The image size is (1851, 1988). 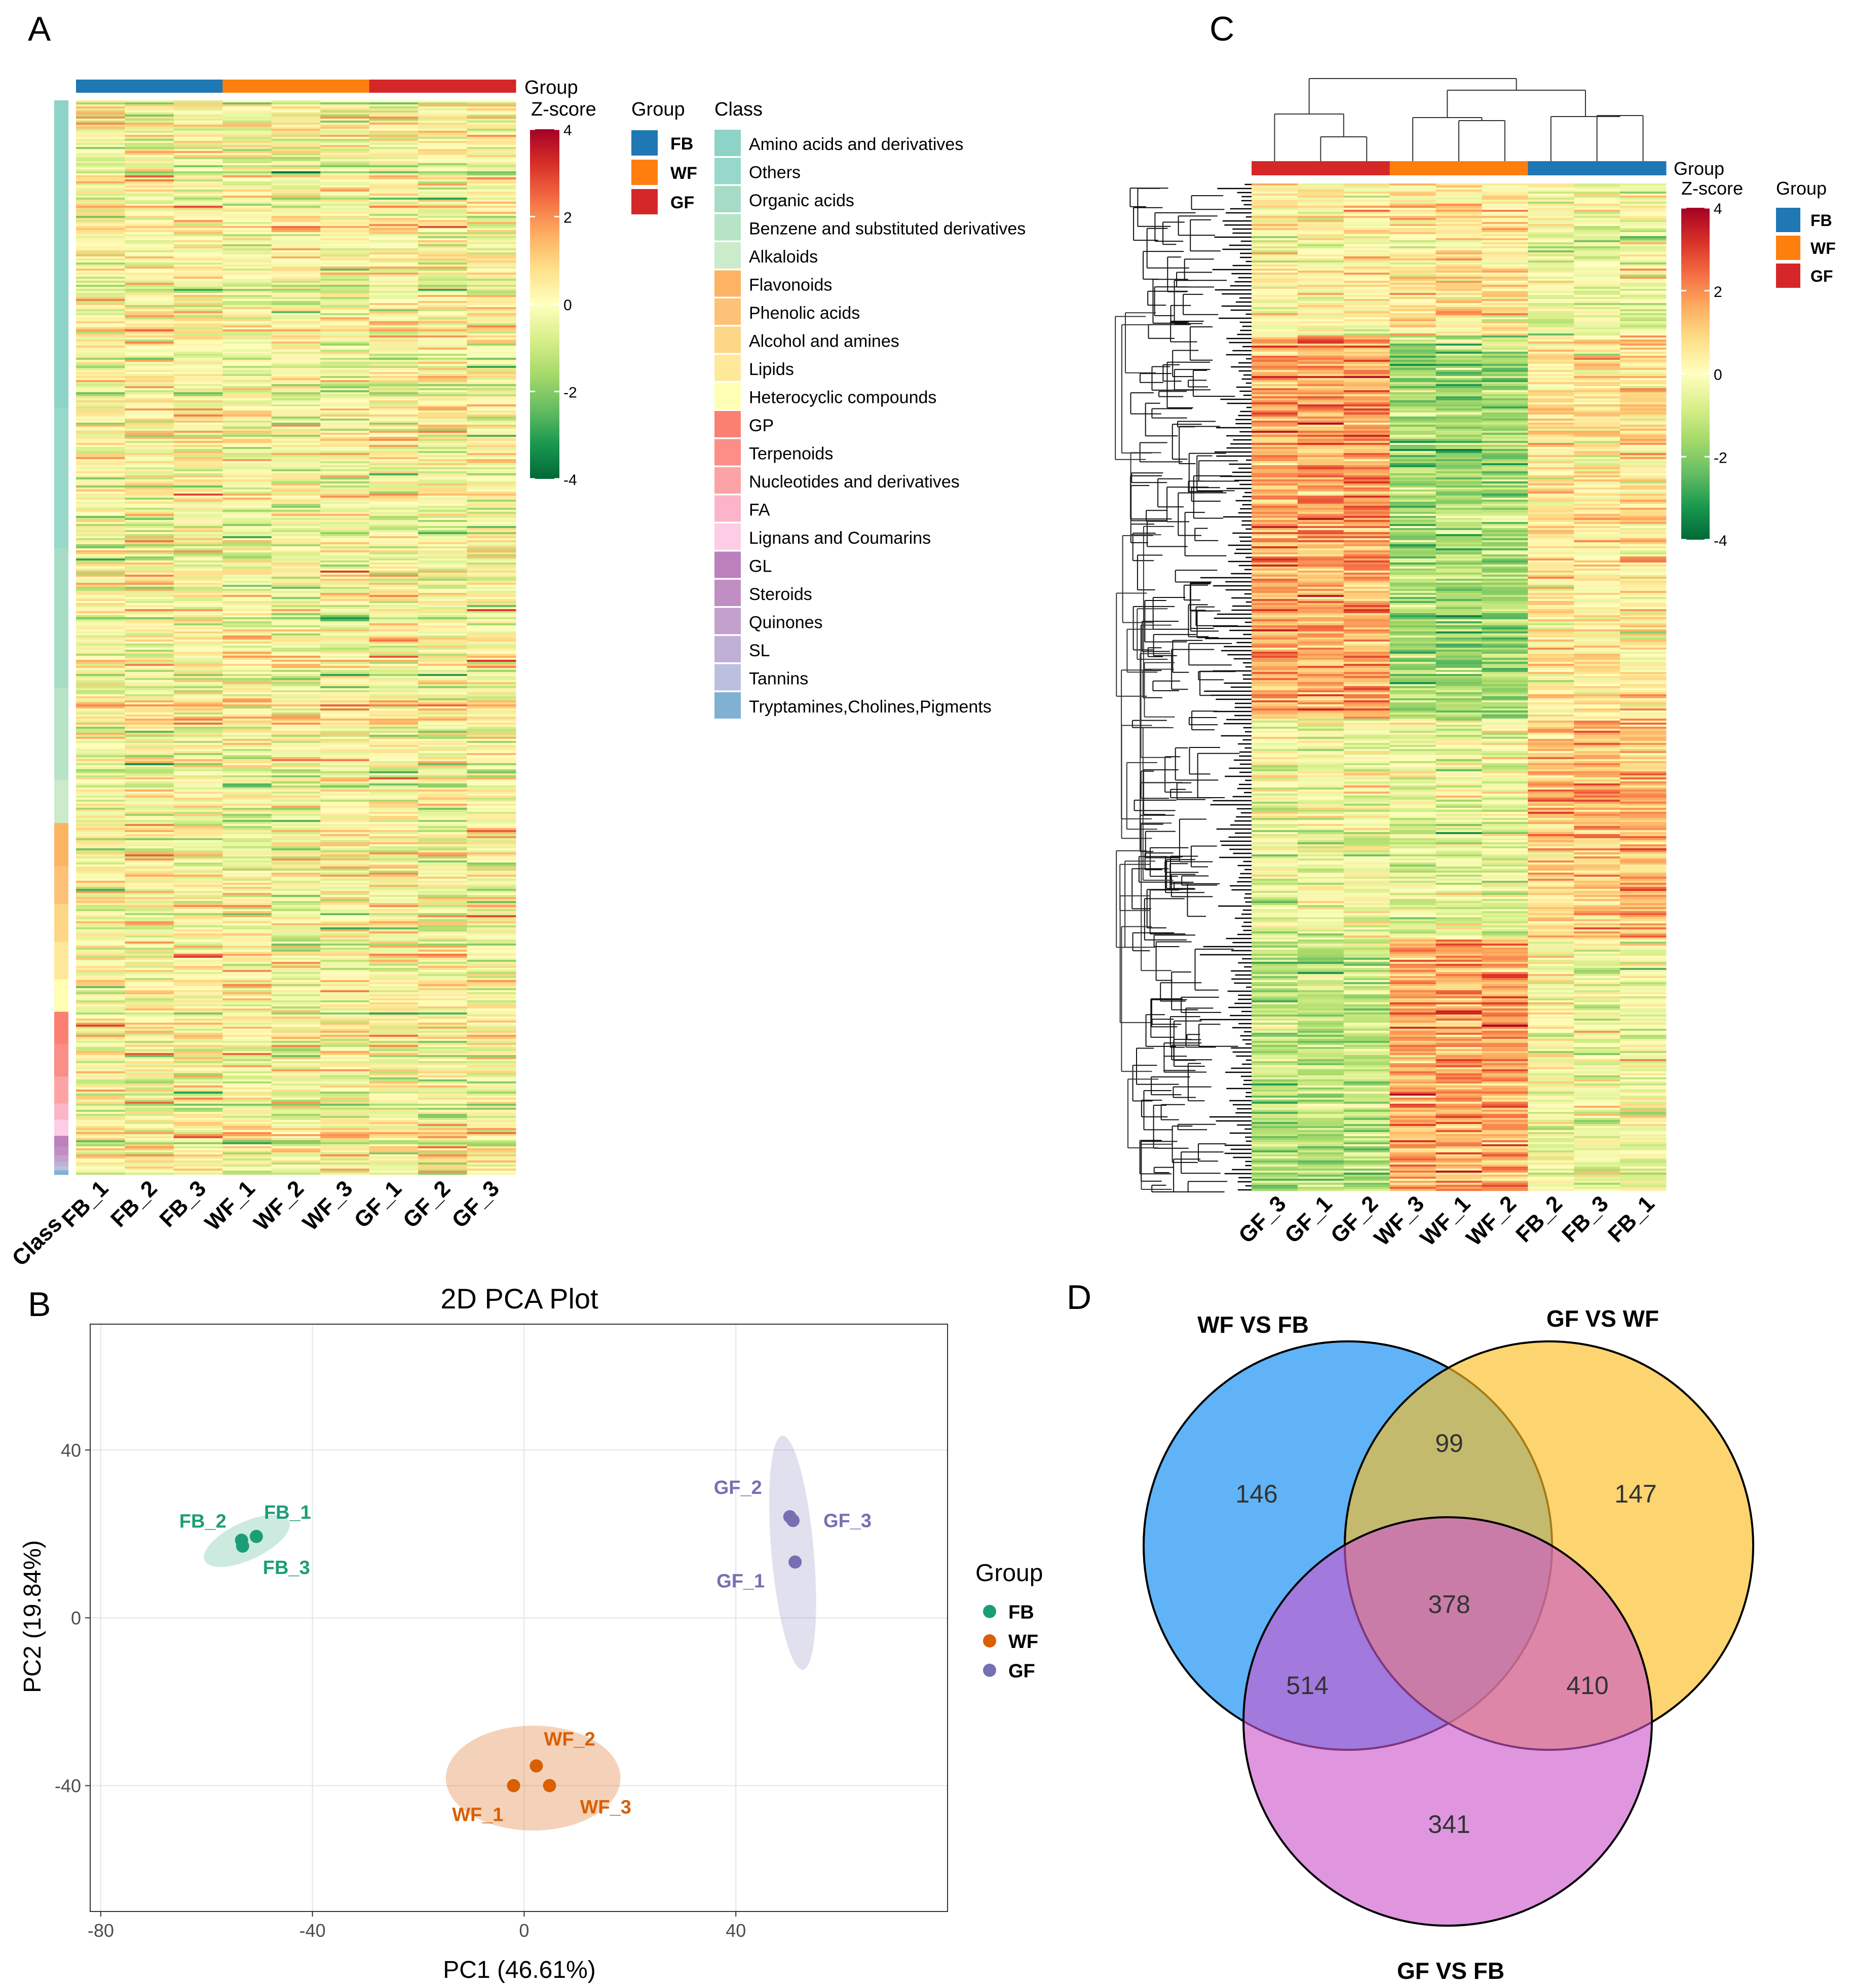 I want to click on c-column-label: WF_2, so click(x=1491, y=1221).